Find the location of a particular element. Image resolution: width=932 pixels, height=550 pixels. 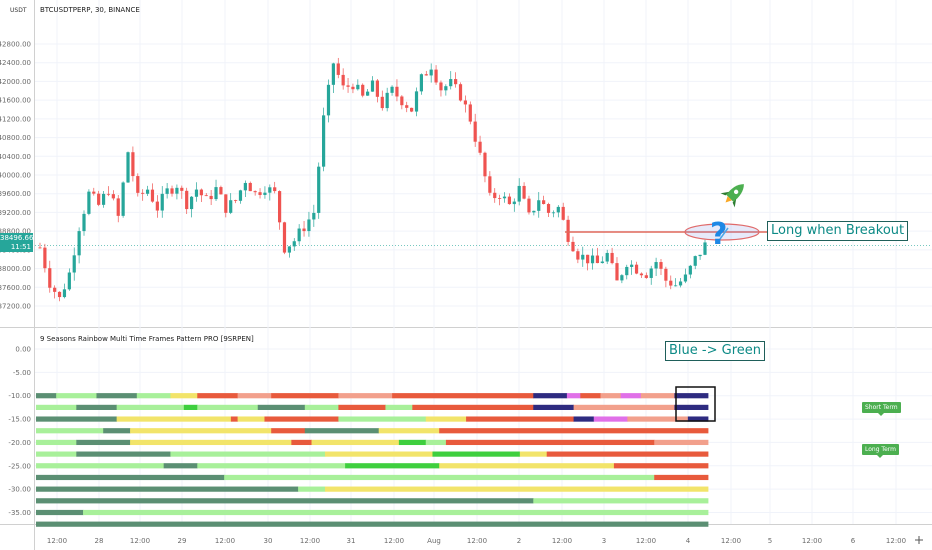

time-tick-label: 31 is located at coordinates (351, 541).